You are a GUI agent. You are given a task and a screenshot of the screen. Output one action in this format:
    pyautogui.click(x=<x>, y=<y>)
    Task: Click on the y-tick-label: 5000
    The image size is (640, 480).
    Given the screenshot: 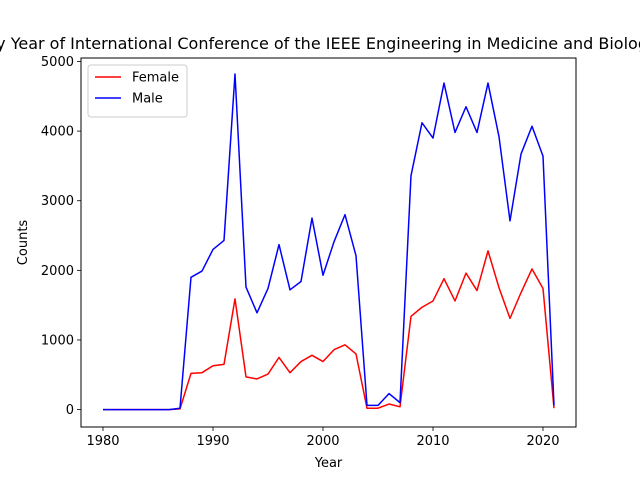 What is the action you would take?
    pyautogui.click(x=57, y=62)
    